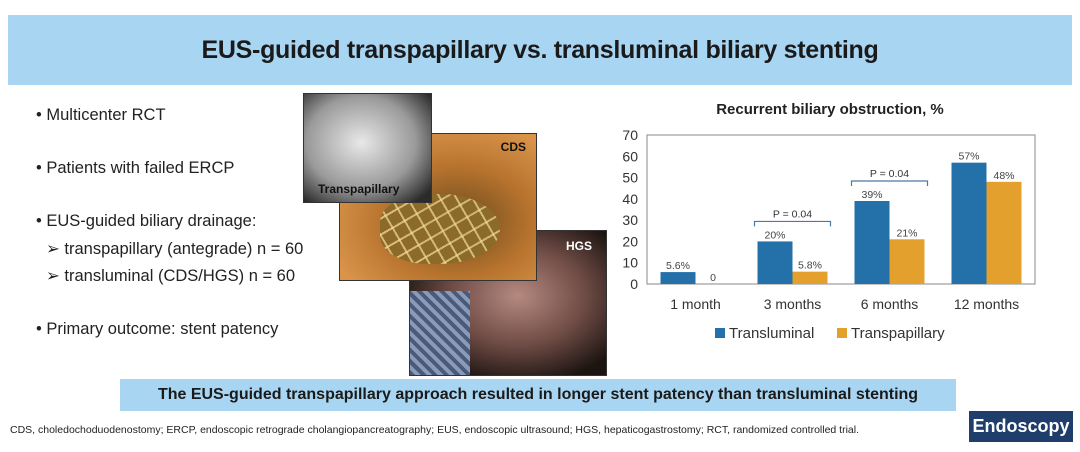 Image resolution: width=1080 pixels, height=452 pixels. Describe the element at coordinates (634, 284) in the screenshot. I see `y-tick-label: 0` at that location.